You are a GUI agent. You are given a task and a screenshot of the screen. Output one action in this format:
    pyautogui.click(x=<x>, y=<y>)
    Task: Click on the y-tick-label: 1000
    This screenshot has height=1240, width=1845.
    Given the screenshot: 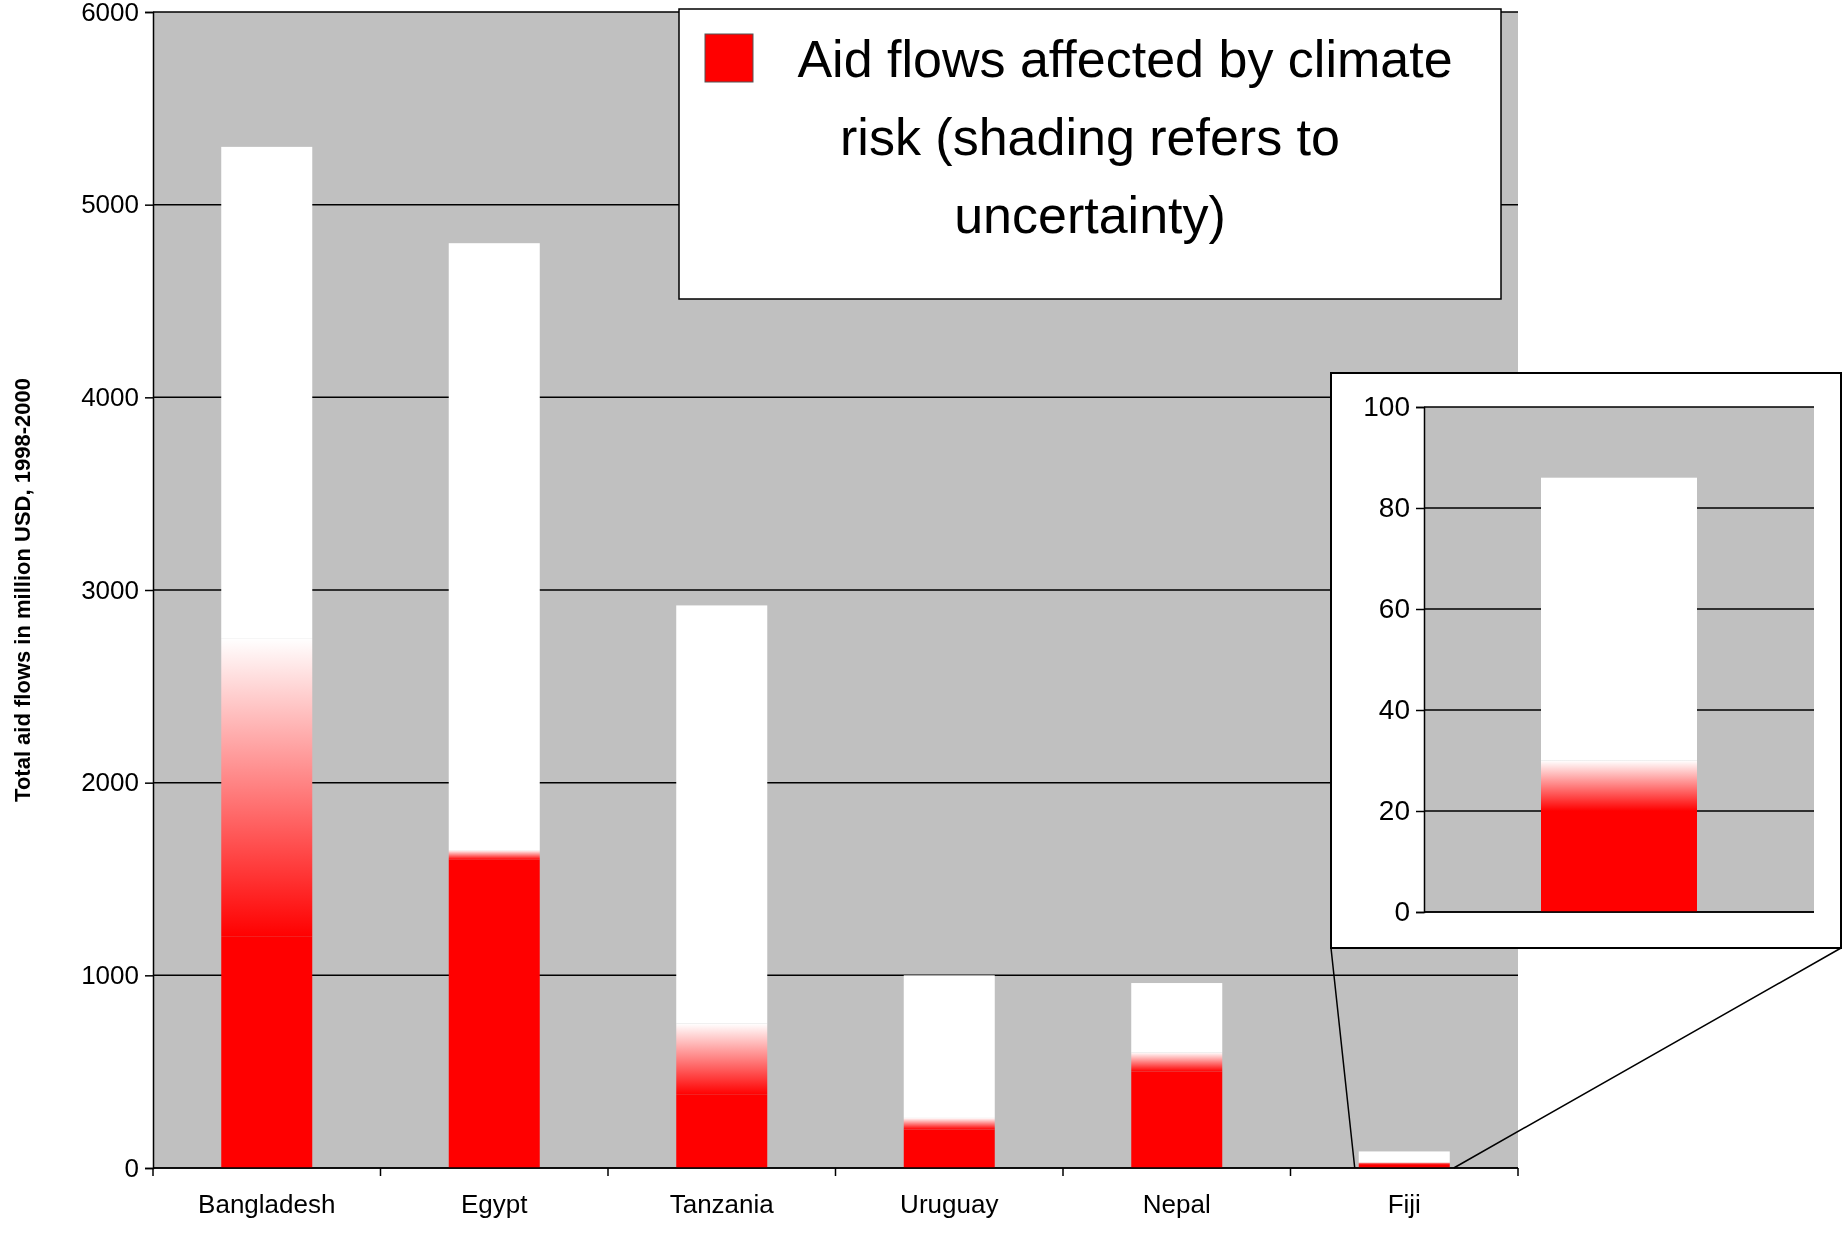 What is the action you would take?
    pyautogui.click(x=110, y=975)
    